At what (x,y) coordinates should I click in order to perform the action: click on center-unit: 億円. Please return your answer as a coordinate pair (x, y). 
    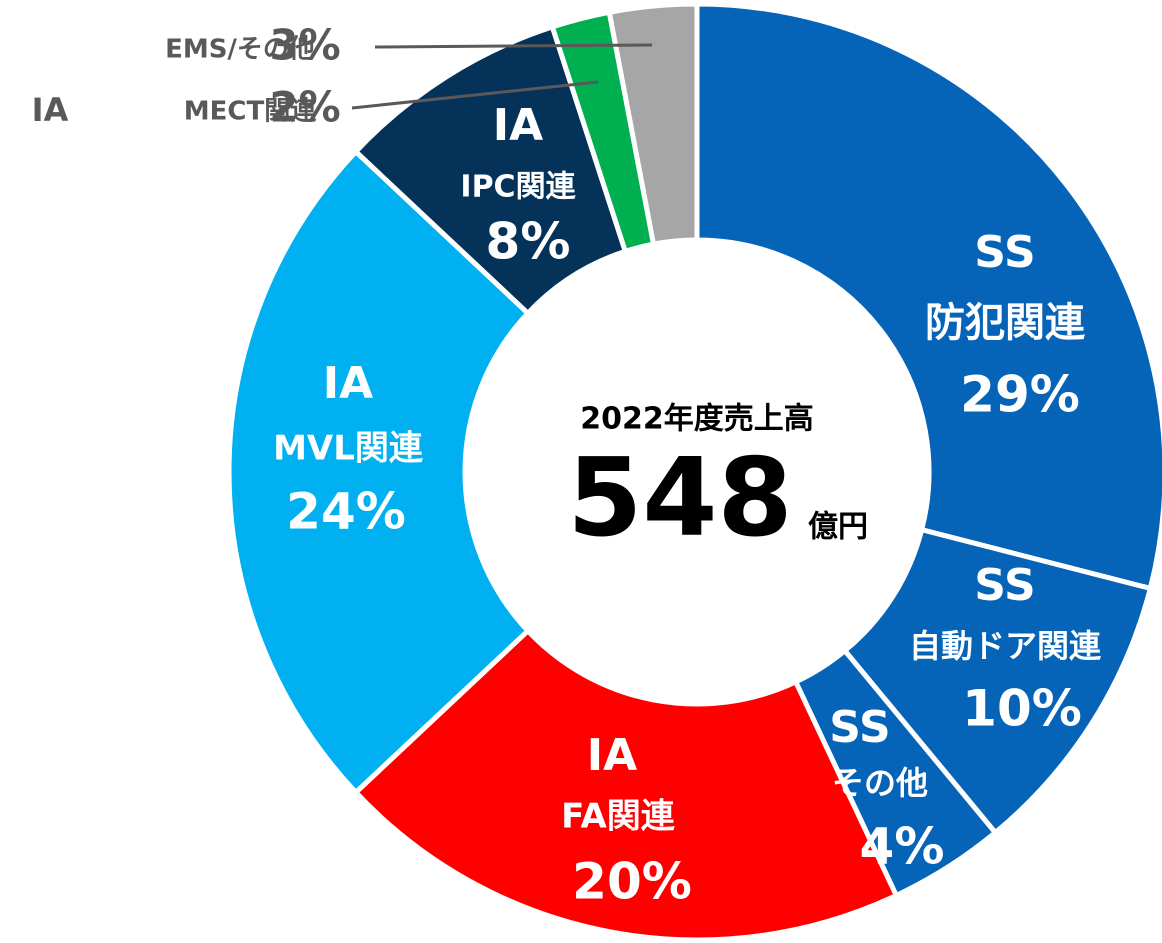
    Looking at the image, I should click on (838, 527).